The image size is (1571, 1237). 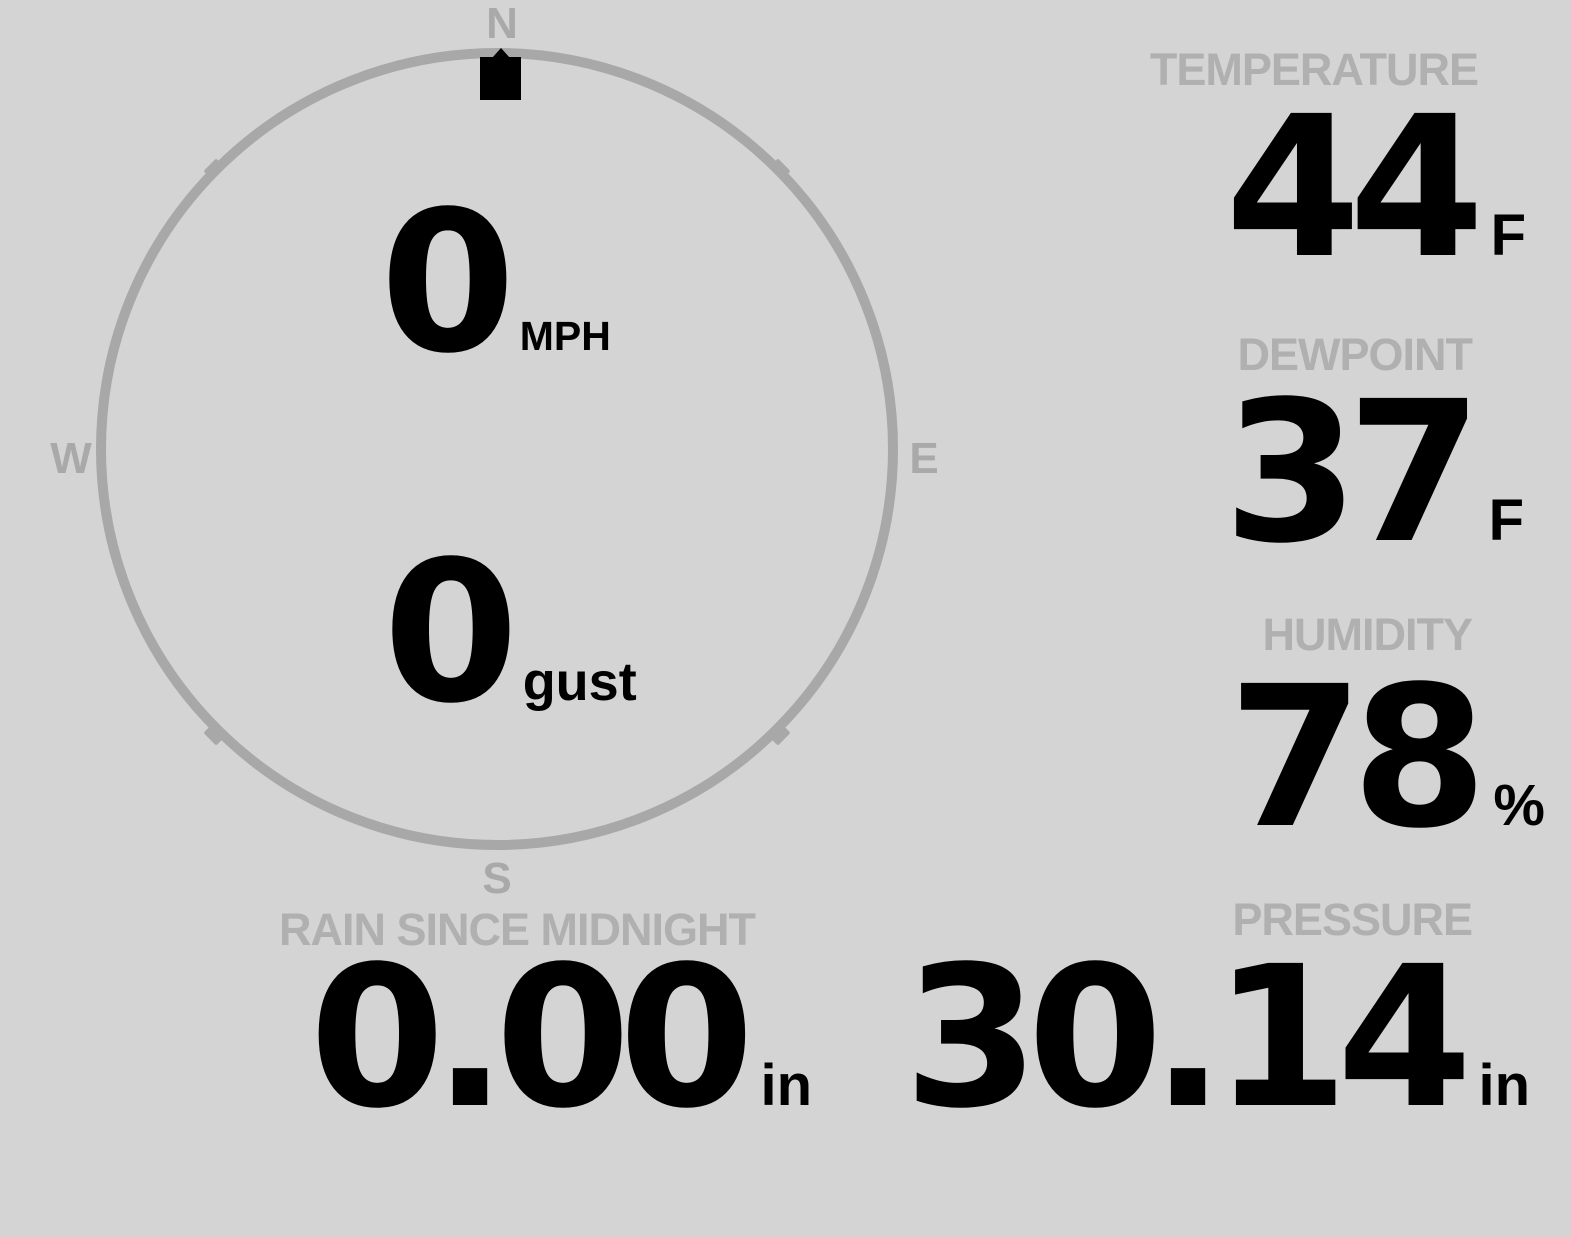 I want to click on wind-speed-value: 0, so click(x=448, y=282).